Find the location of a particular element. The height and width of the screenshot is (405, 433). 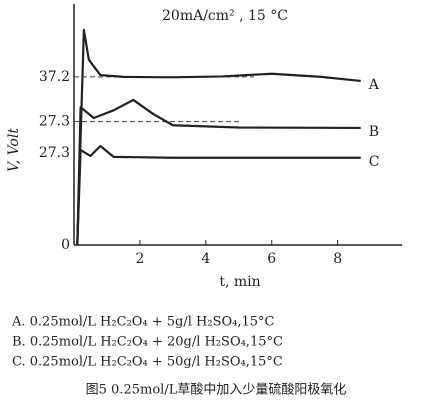

legend-line: A. 0.25mol/L H₂C₂O₄ + 5g/l H₂SO₄,15°C is located at coordinates (143, 322).